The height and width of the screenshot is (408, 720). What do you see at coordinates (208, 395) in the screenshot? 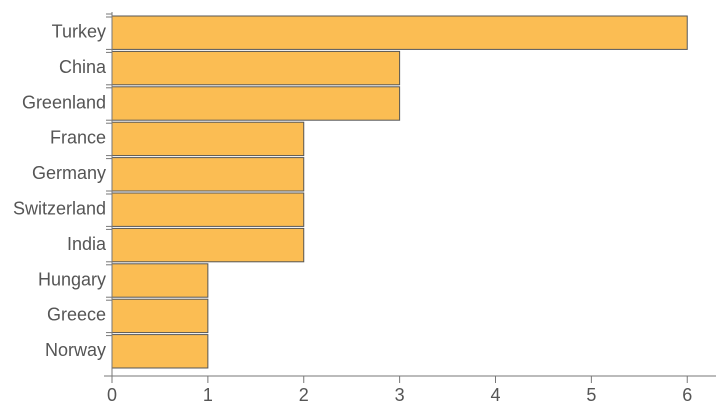
I see `x-tick-label: 1` at bounding box center [208, 395].